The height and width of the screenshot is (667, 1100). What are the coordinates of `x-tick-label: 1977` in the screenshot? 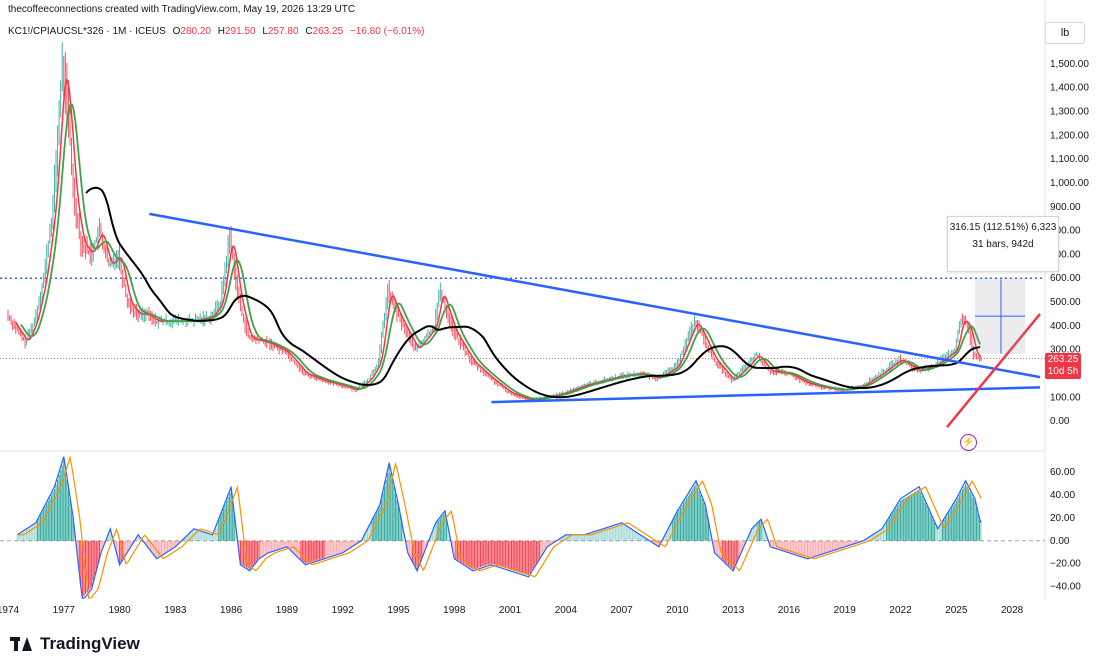 It's located at (64, 610).